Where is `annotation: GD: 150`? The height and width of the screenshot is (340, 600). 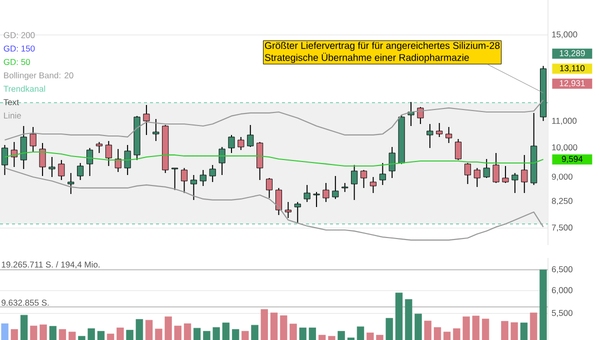
annotation: GD: 150 is located at coordinates (19, 49).